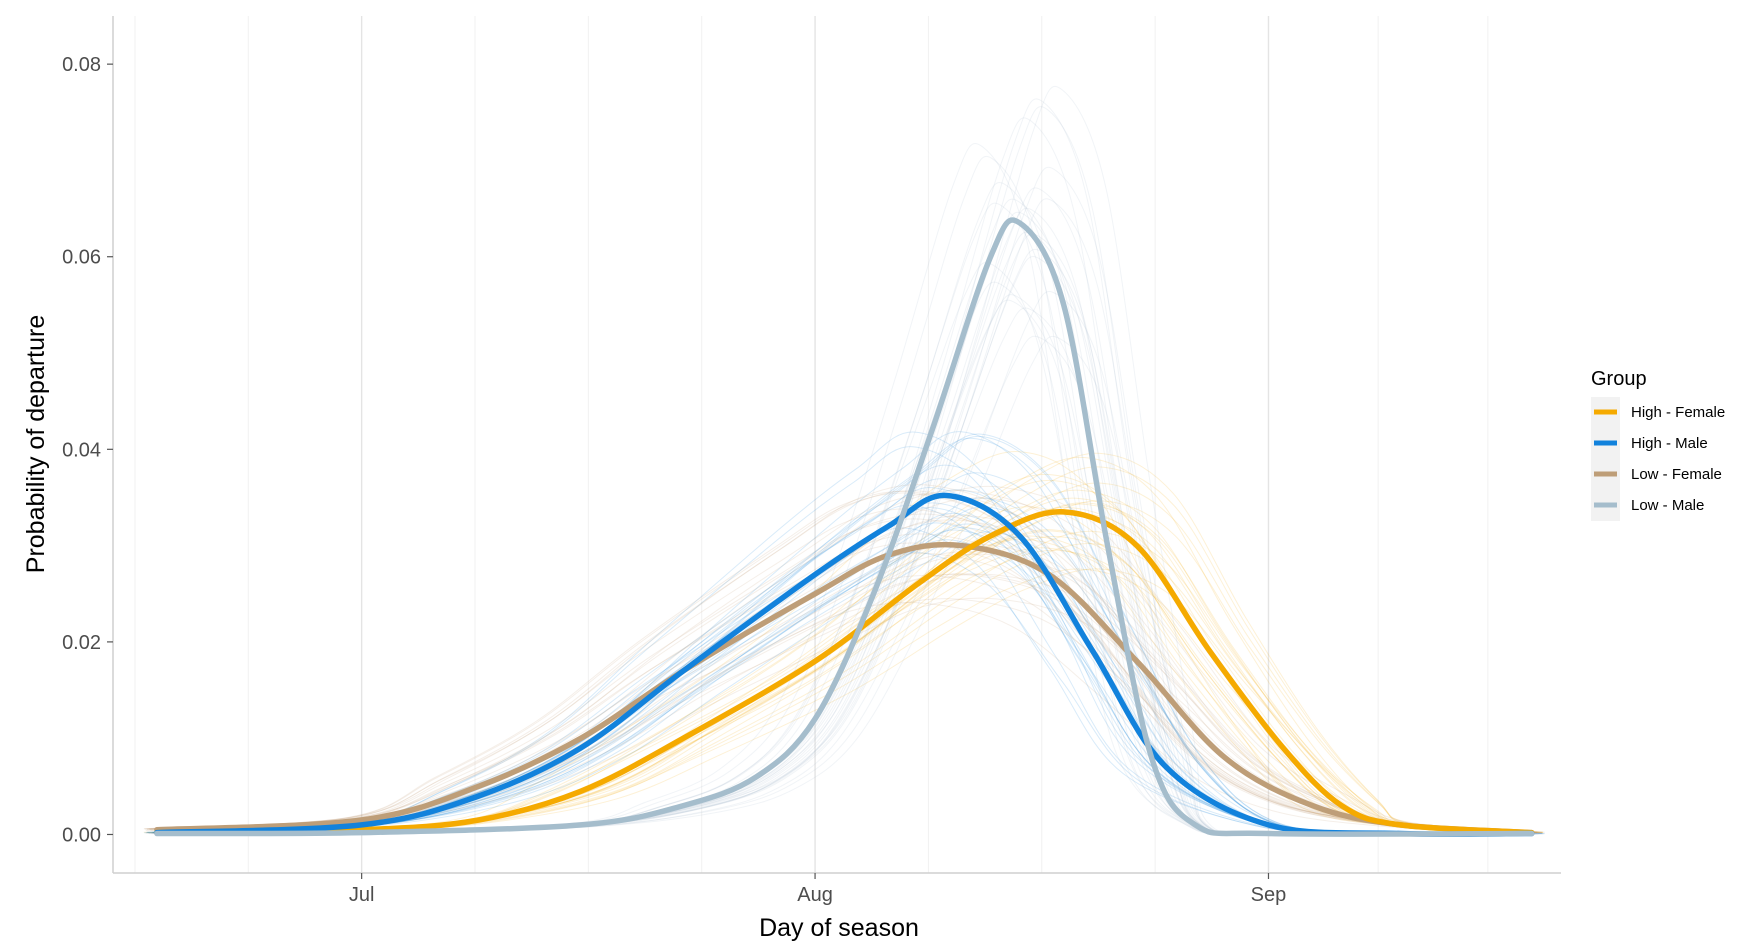  I want to click on legend-key-background, so click(1605, 459).